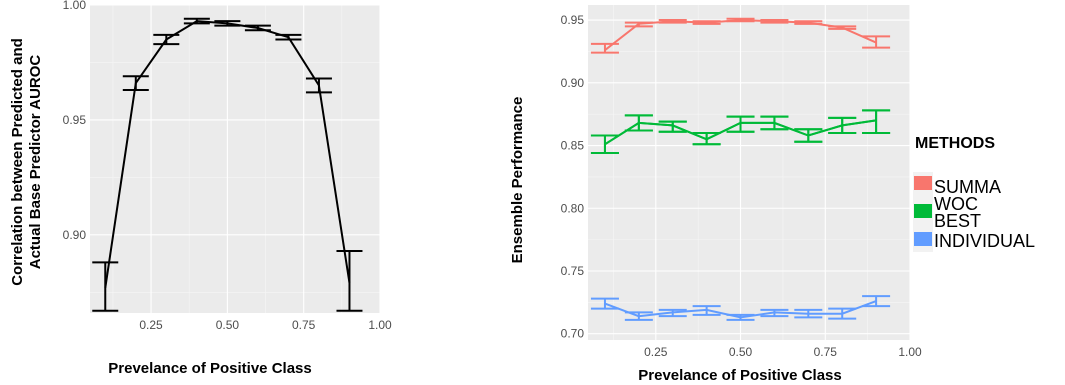 This screenshot has width=1065, height=385. What do you see at coordinates (17, 162) in the screenshot?
I see `left-y-axis-title-line-1: Correlation between Predicted and` at bounding box center [17, 162].